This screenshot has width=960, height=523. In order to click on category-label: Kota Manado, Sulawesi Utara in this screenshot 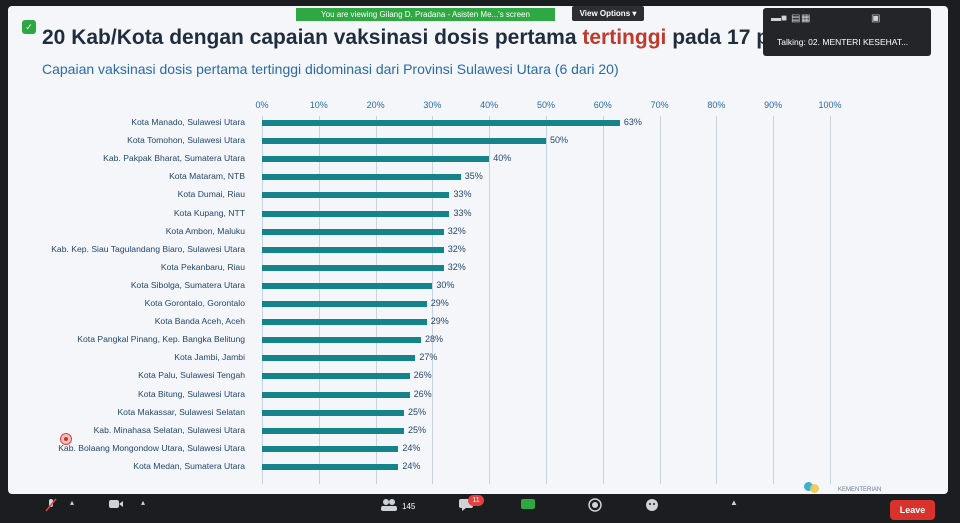, I will do `click(188, 122)`.